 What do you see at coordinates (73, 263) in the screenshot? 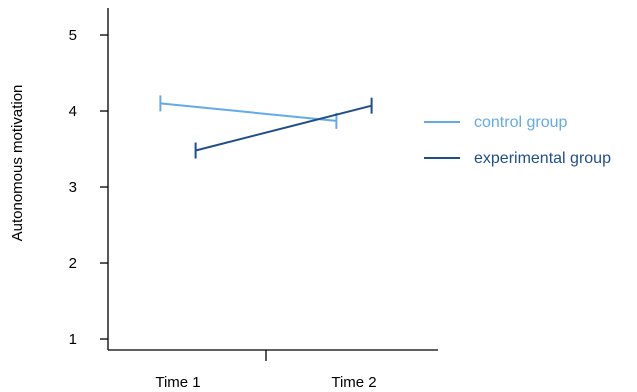
I see `y-tick-label: 2` at bounding box center [73, 263].